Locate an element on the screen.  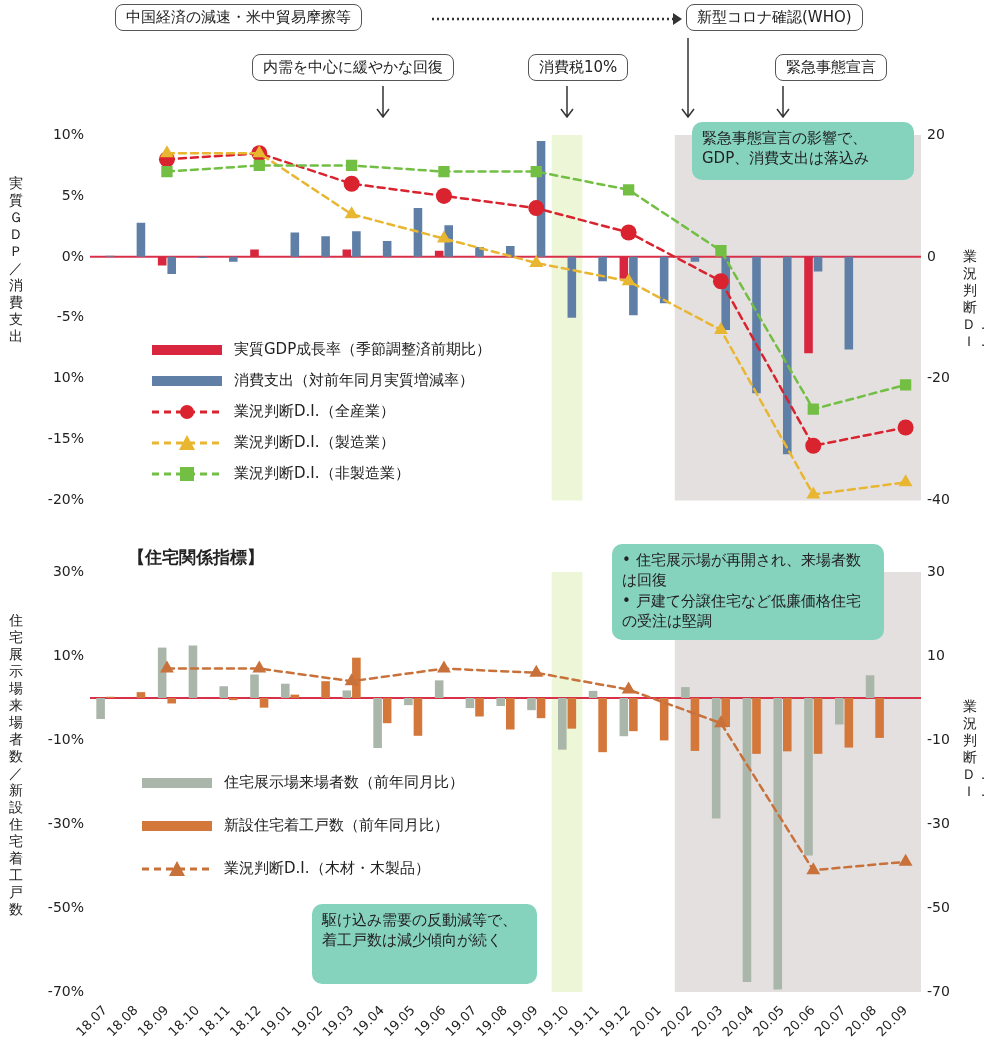
text: 実質ＧＤＰ／消費支出 is located at coordinates (16, 259).